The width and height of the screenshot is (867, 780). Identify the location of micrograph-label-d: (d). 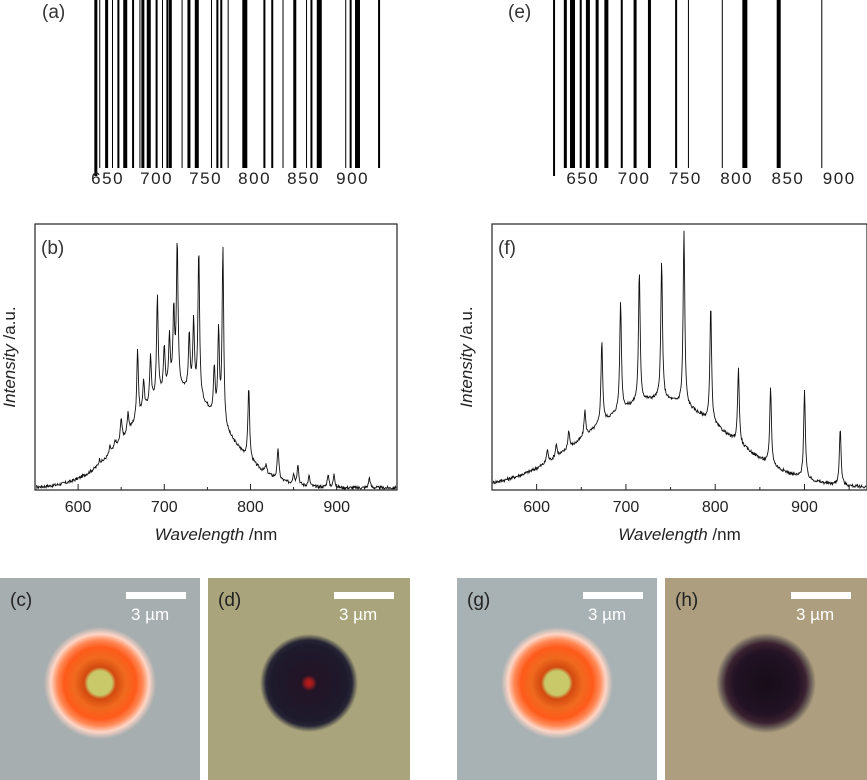
(230, 600).